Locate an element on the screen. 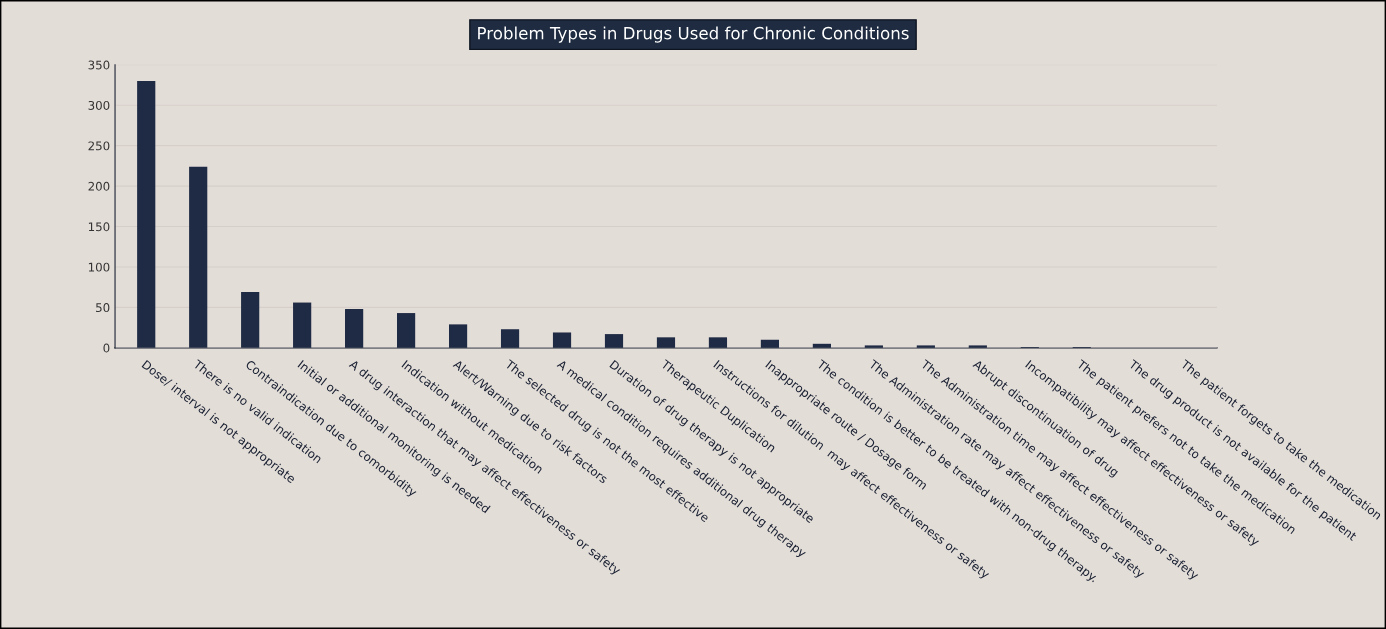  y-tick-label: 100 is located at coordinates (99, 267).